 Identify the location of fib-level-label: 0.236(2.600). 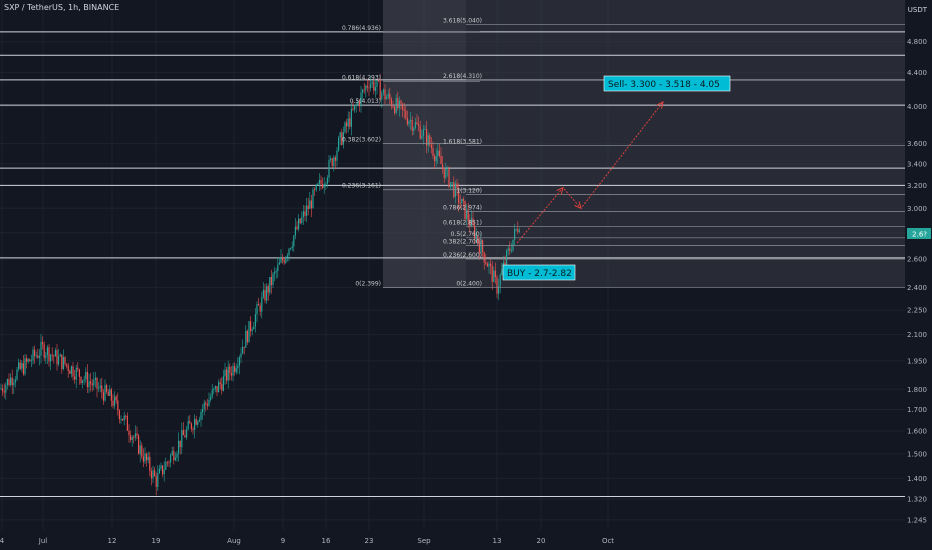
(462, 255).